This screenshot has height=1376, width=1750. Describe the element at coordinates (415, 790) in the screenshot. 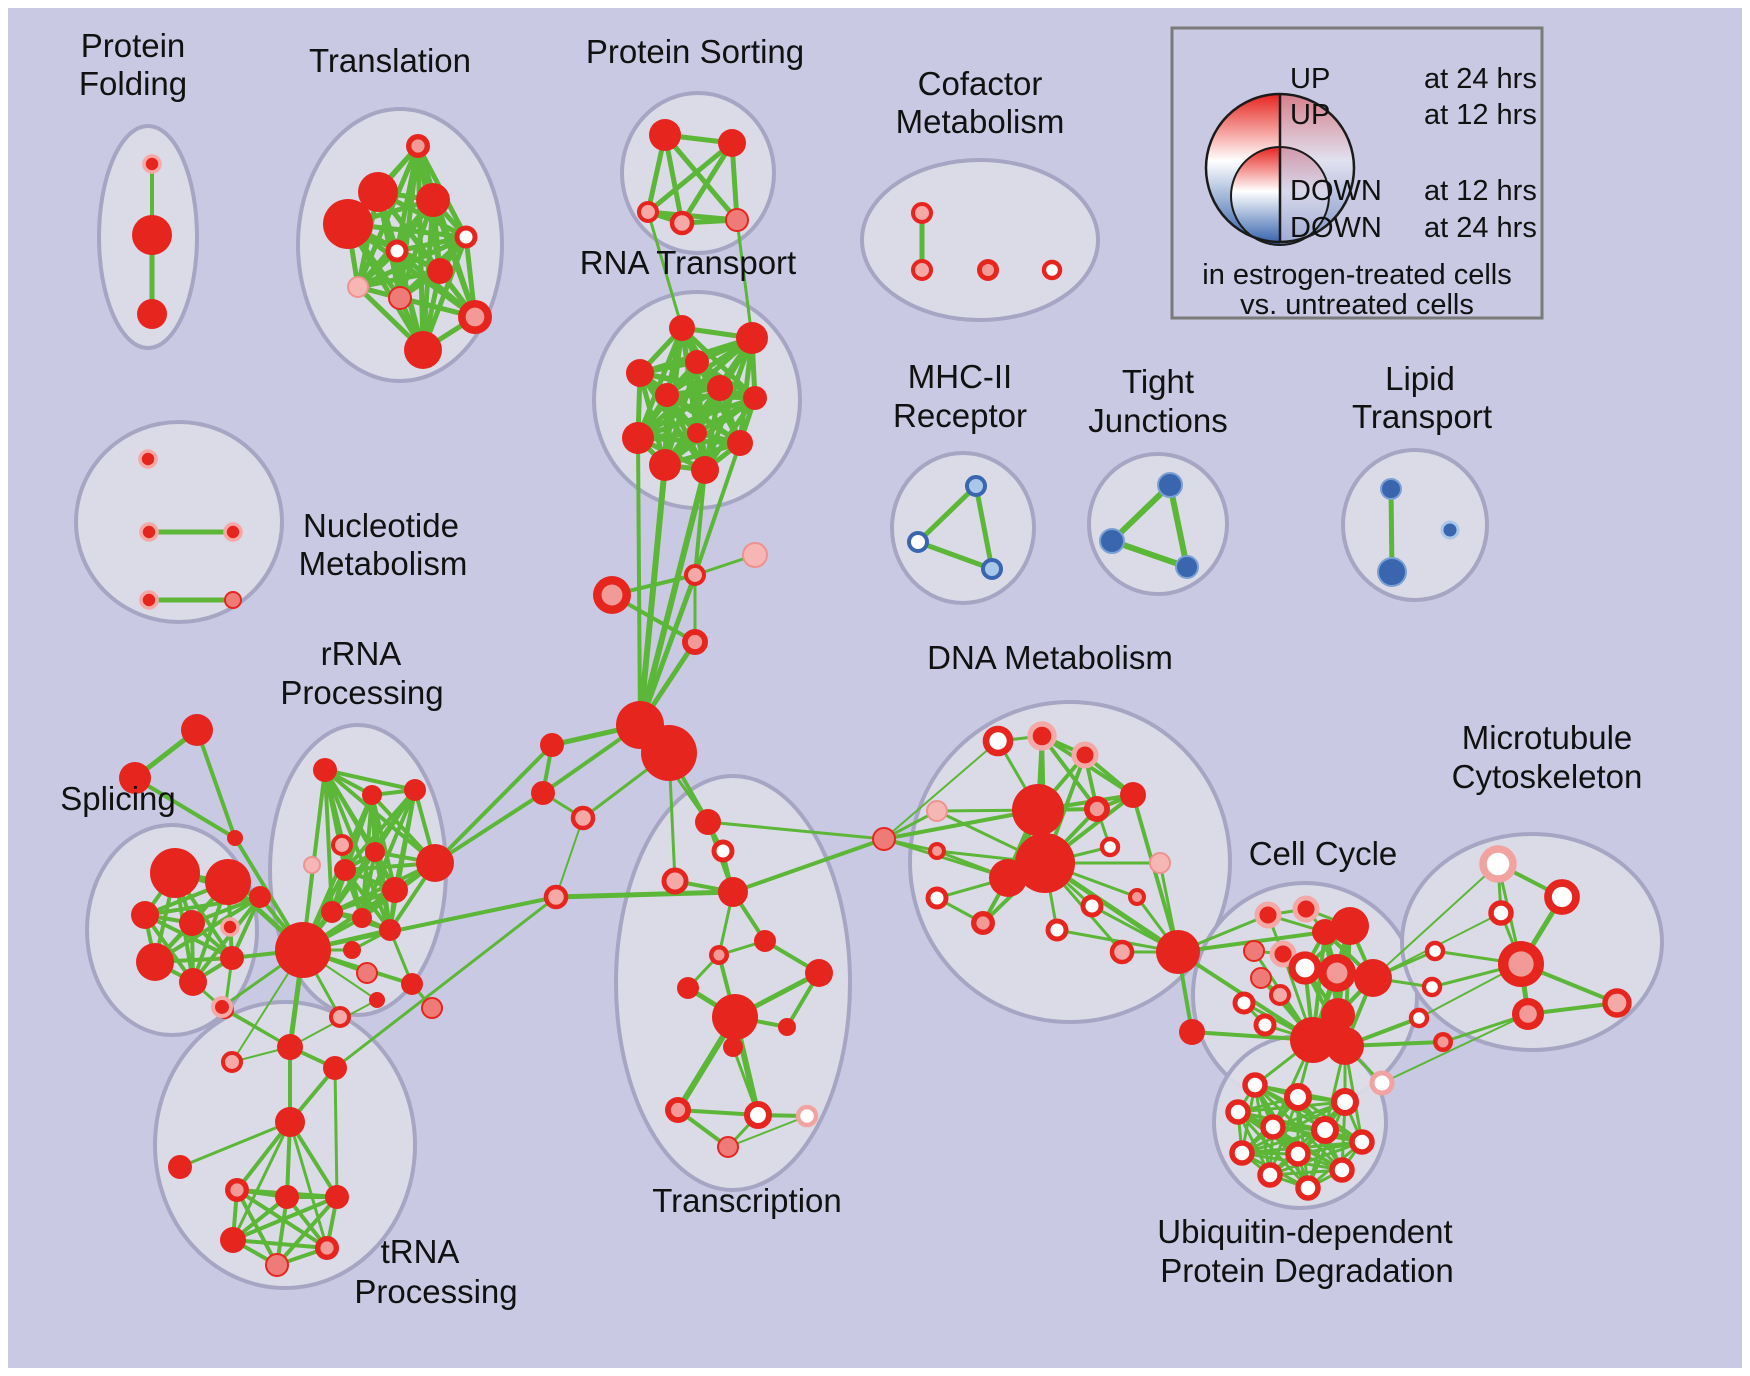

I see `gene-node-rr3` at that location.